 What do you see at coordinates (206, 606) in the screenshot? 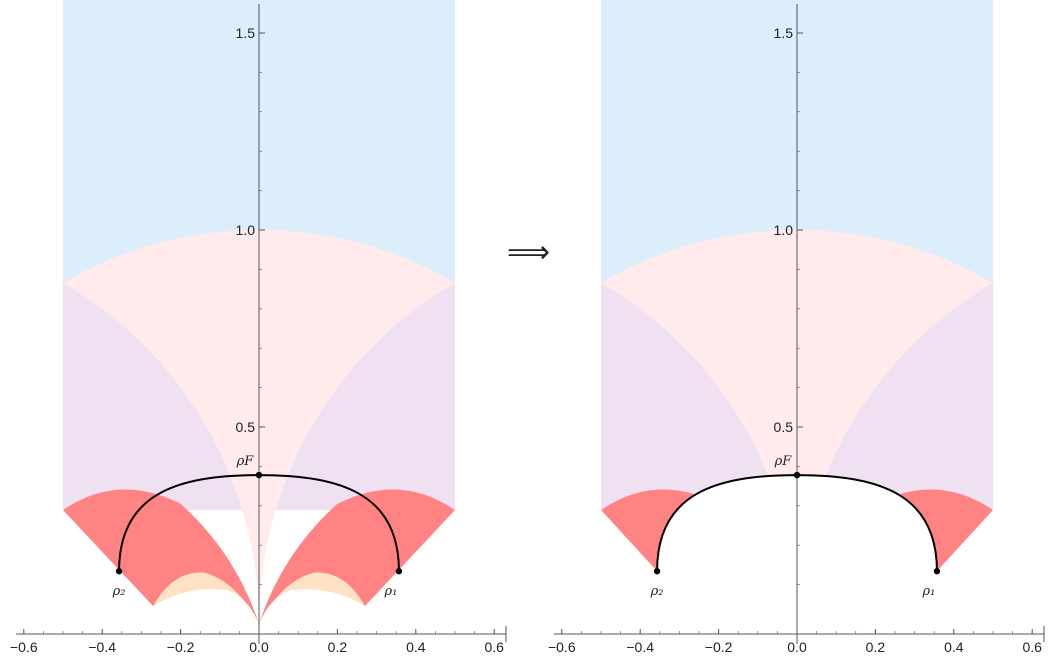
I see `left-lower-void` at bounding box center [206, 606].